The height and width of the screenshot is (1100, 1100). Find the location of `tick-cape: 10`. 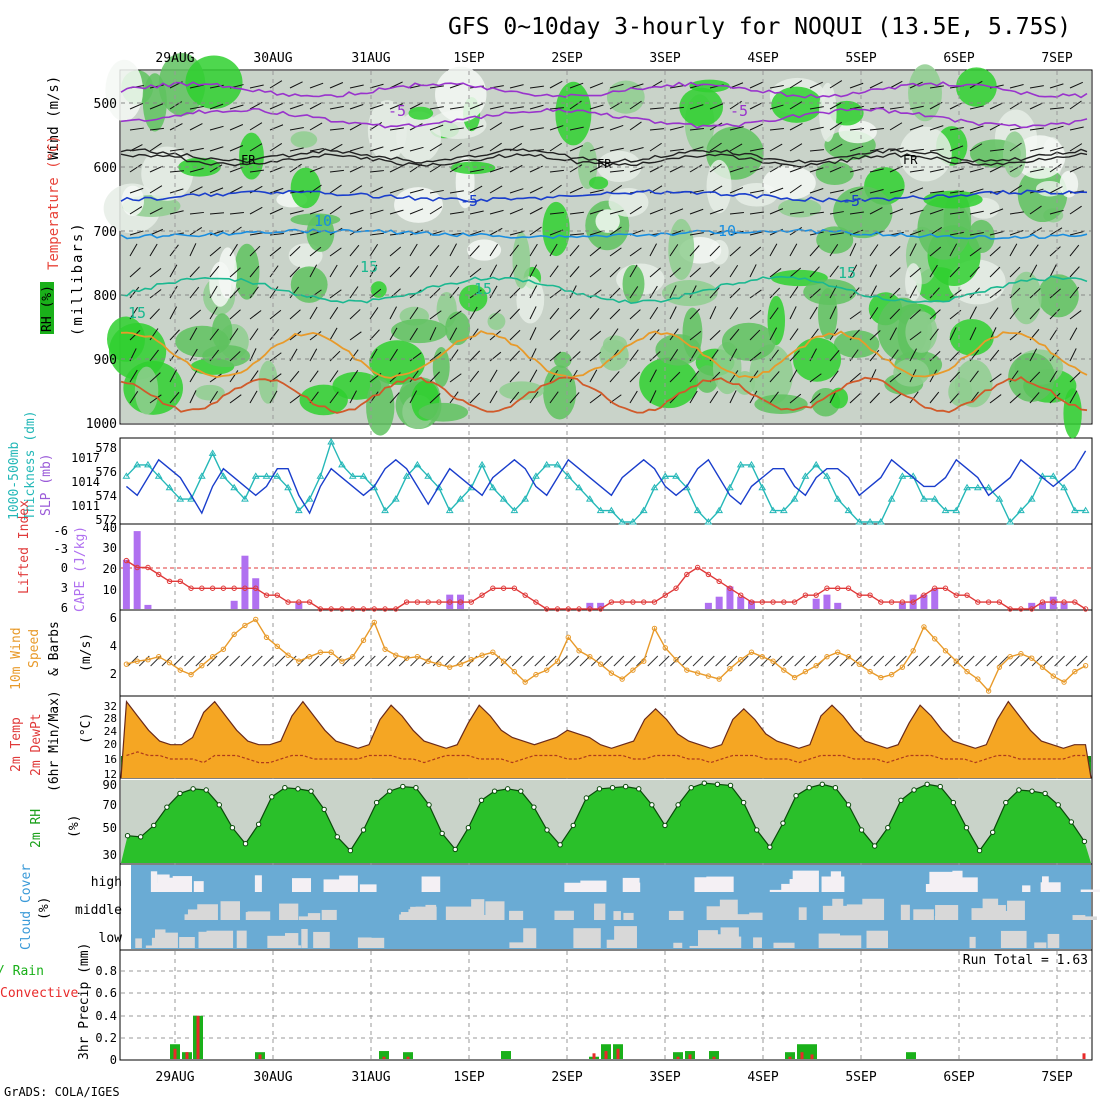

tick-cape: 10 is located at coordinates (110, 590).